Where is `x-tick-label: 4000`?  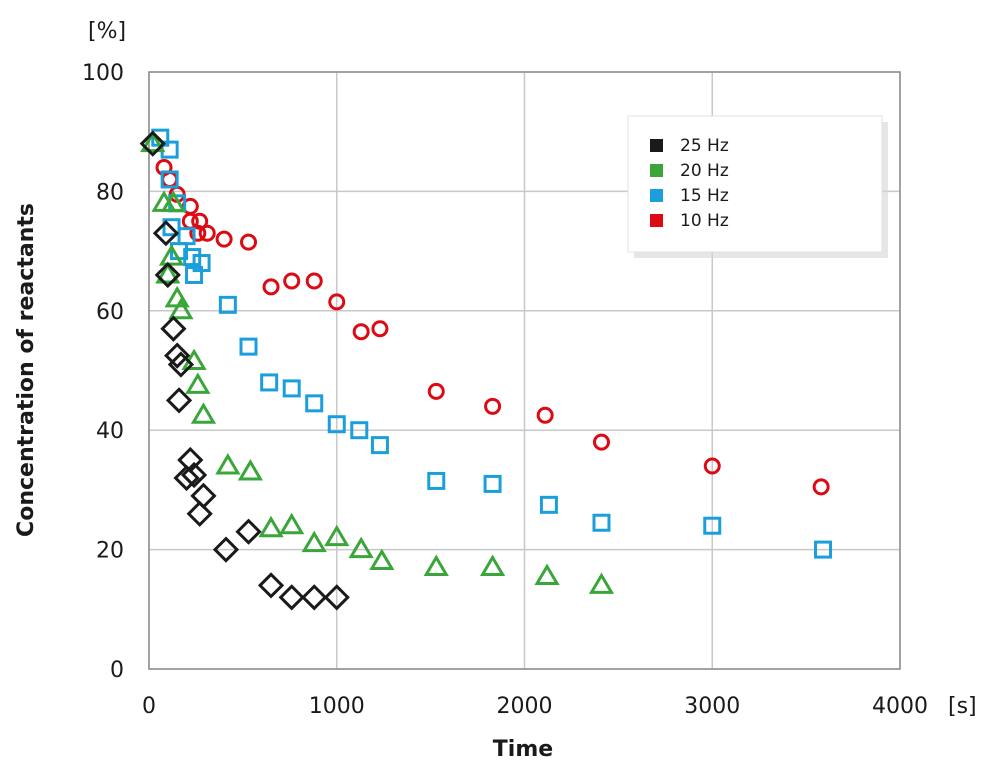 x-tick-label: 4000 is located at coordinates (900, 706).